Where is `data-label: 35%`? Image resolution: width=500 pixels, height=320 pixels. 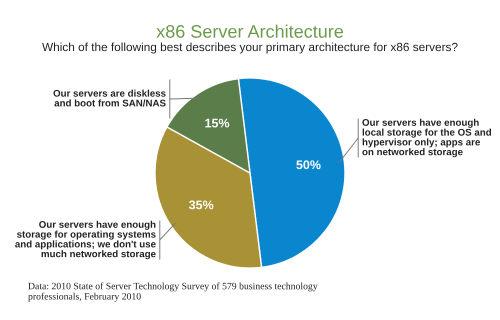 data-label: 35% is located at coordinates (201, 205).